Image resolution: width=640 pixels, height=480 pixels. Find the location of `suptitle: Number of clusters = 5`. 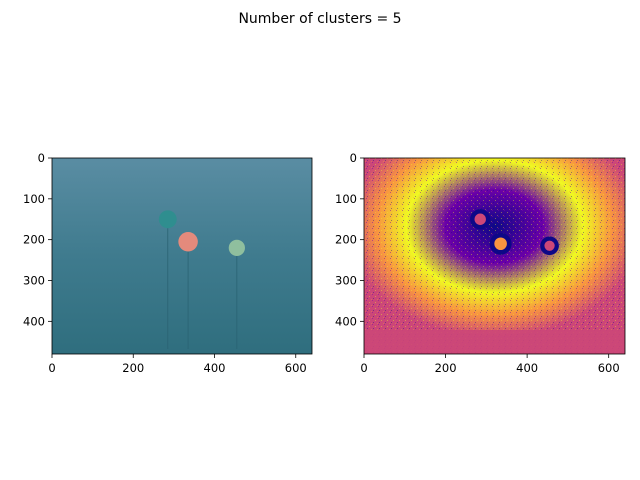

suptitle: Number of clusters = 5 is located at coordinates (319, 19).